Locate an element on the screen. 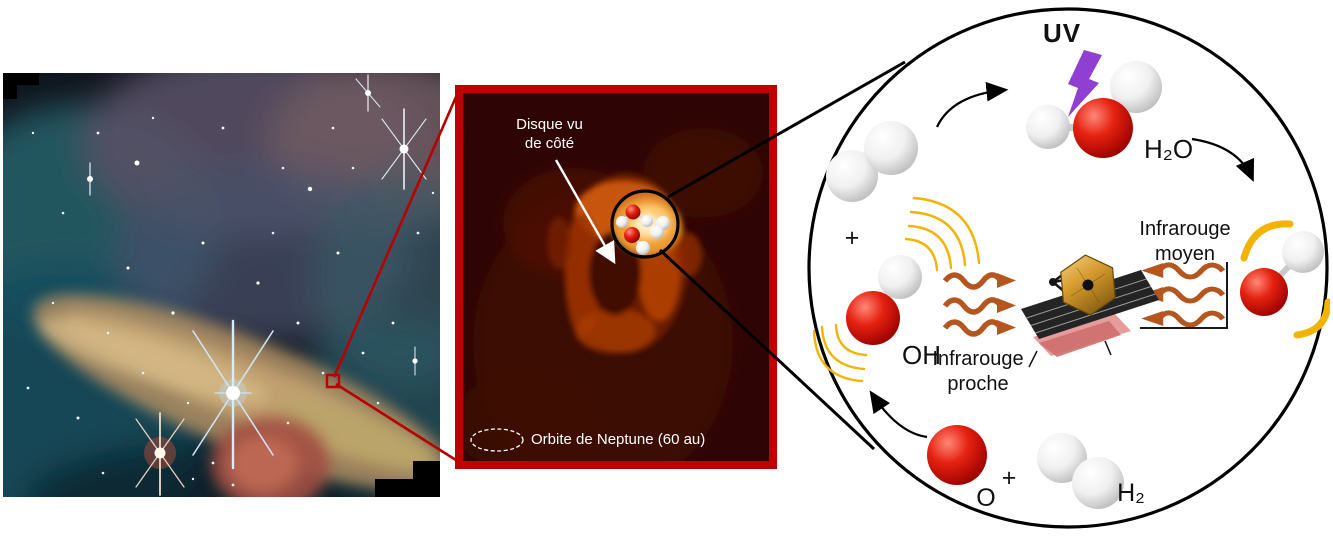 This screenshot has height=547, width=1333. o-atom is located at coordinates (957, 455).